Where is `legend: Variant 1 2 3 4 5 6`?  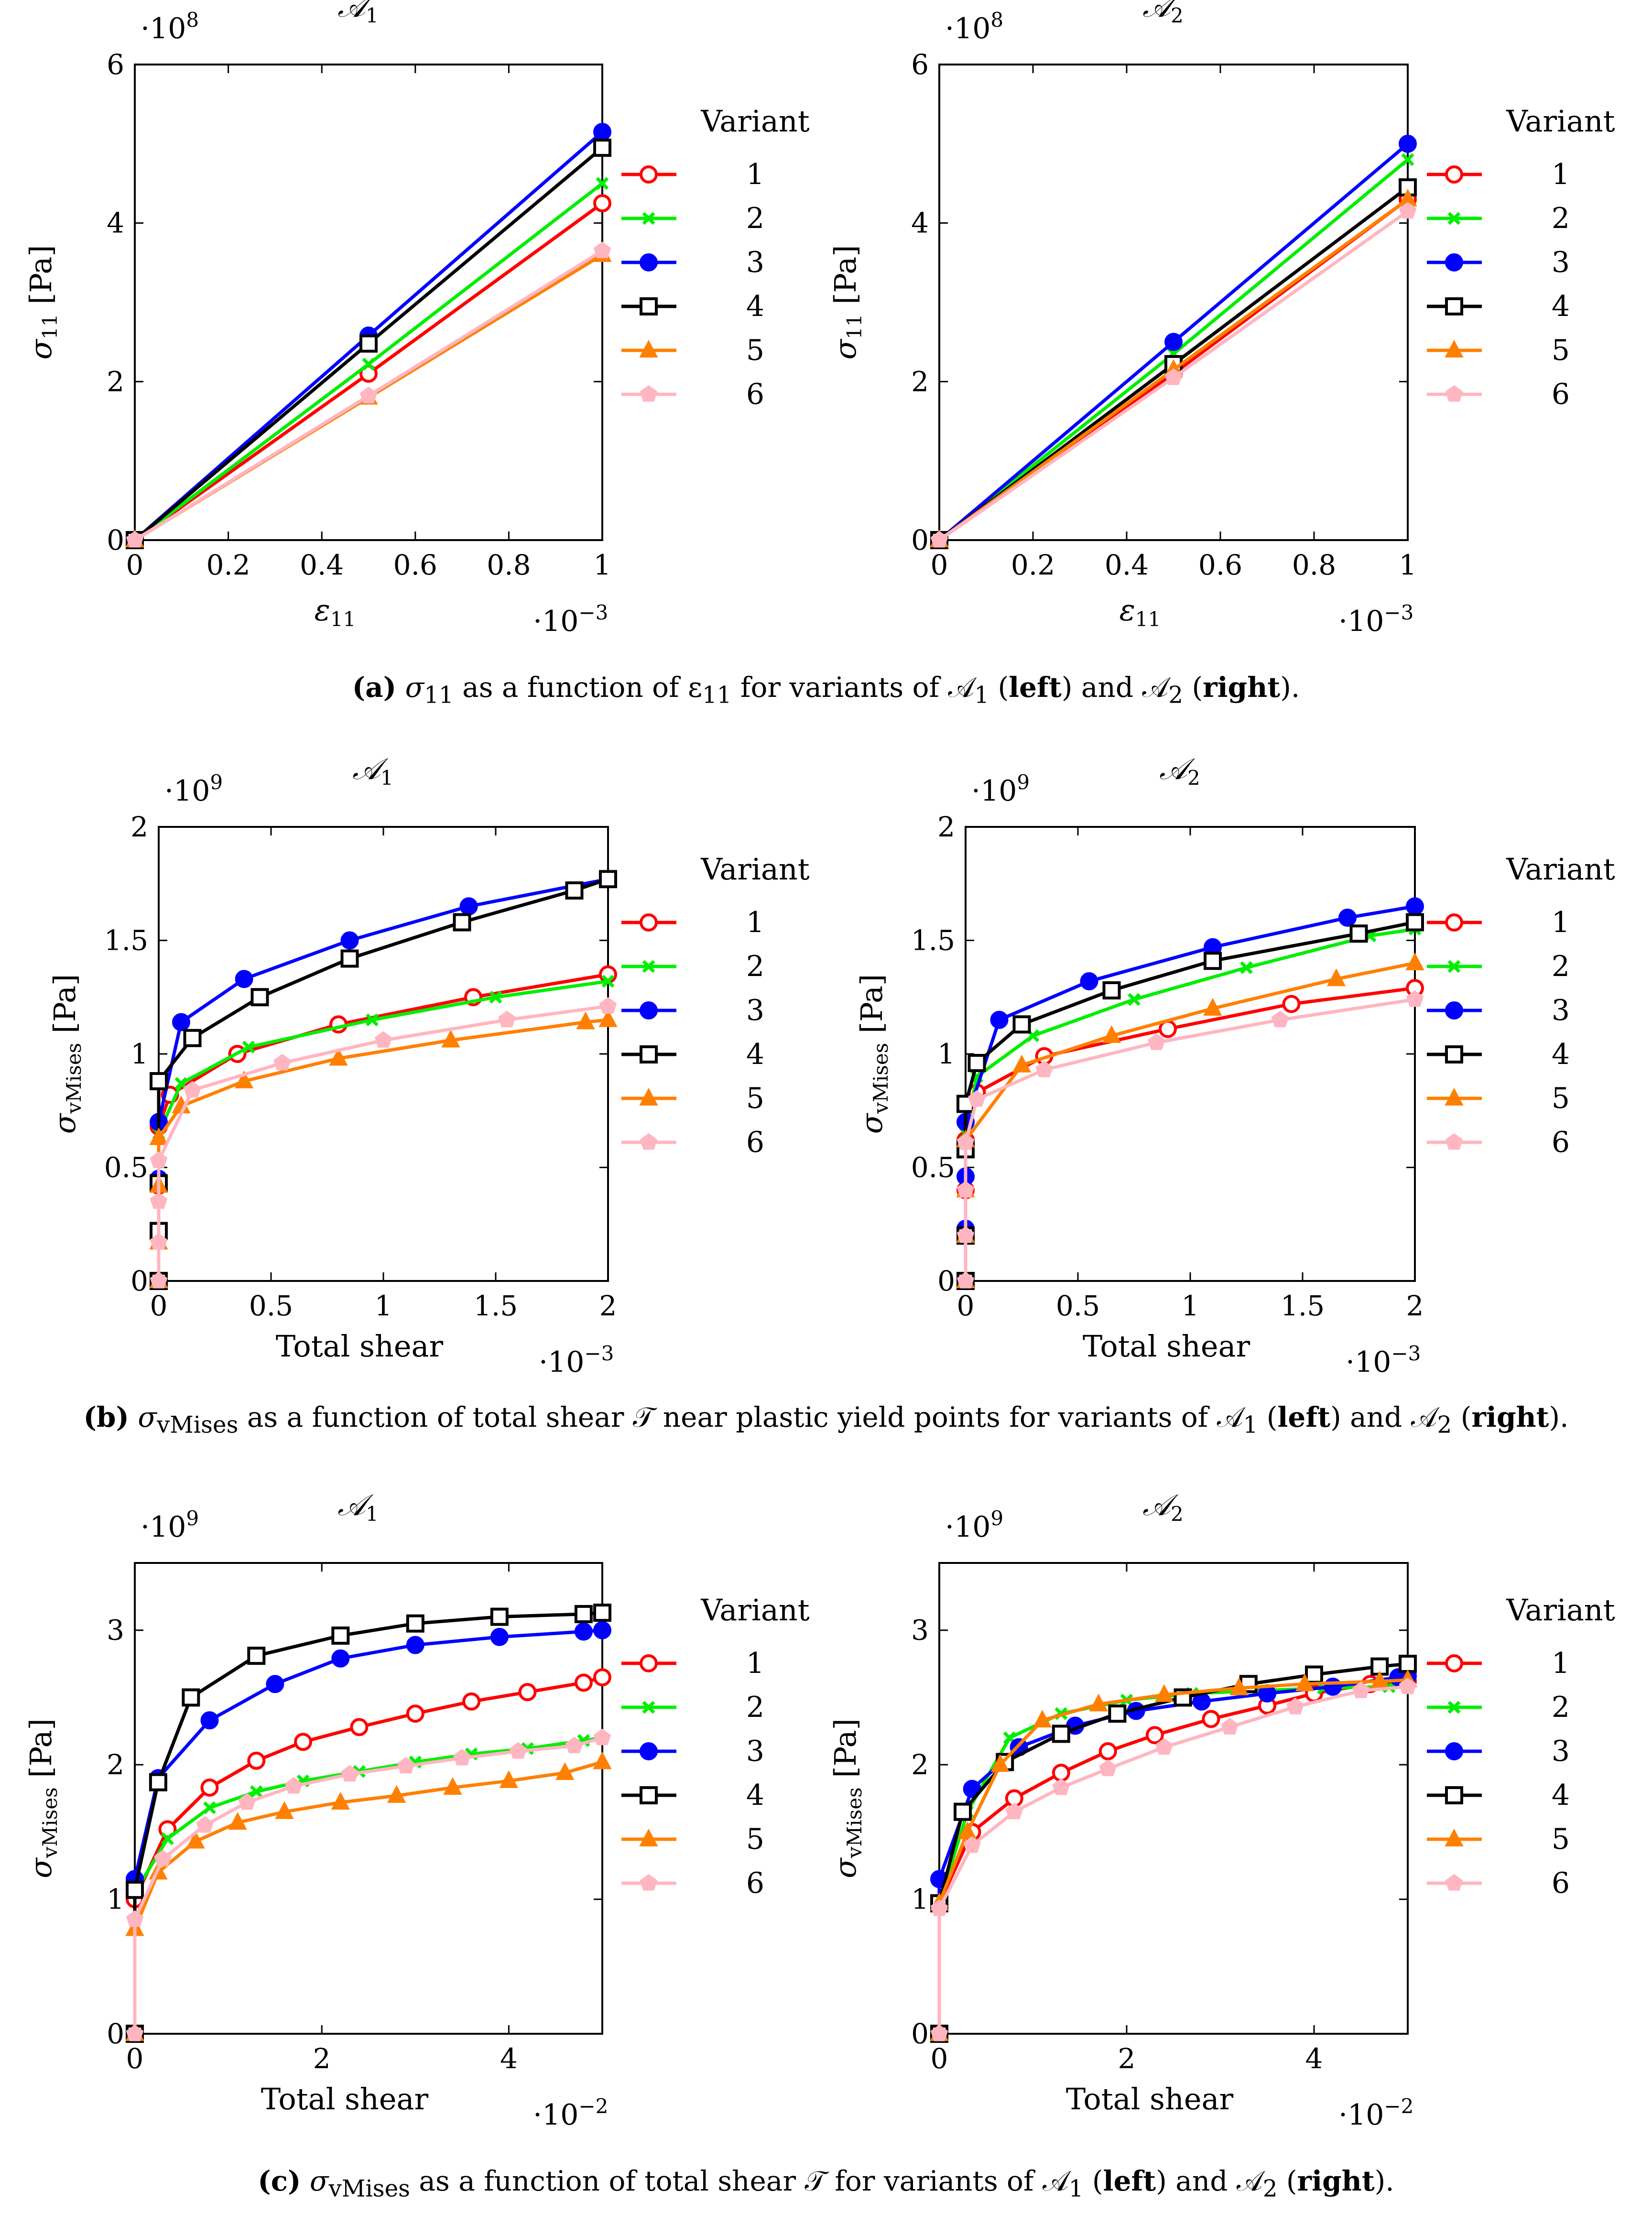 legend: Variant 1 2 3 4 5 6 is located at coordinates (715, 1746).